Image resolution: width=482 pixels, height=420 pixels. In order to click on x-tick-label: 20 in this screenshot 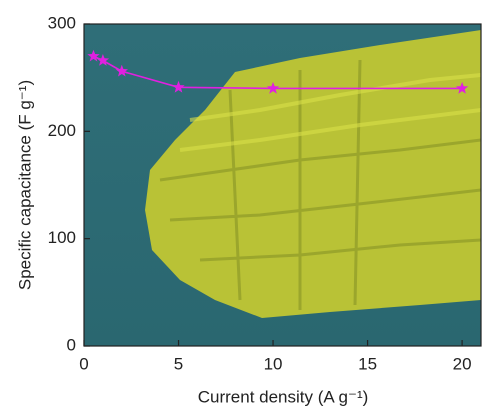, I will do `click(462, 363)`.